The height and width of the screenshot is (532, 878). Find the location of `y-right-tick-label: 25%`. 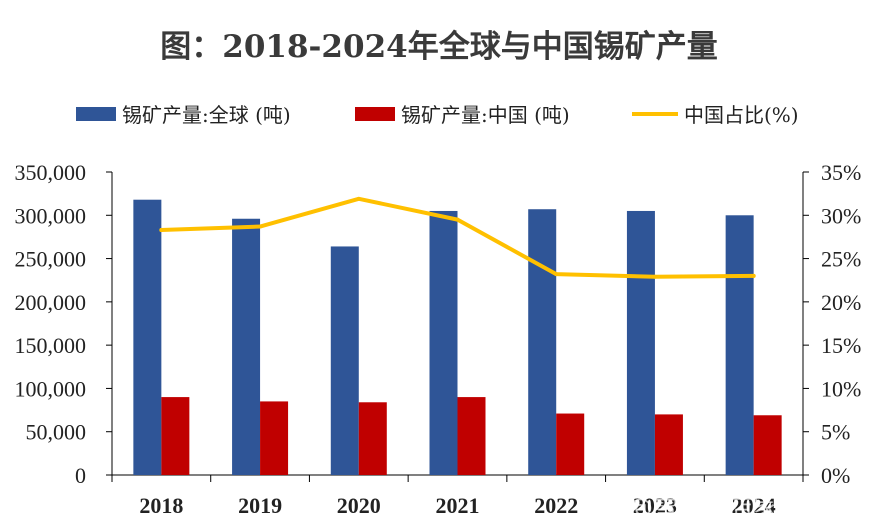

y-right-tick-label: 25% is located at coordinates (841, 259).